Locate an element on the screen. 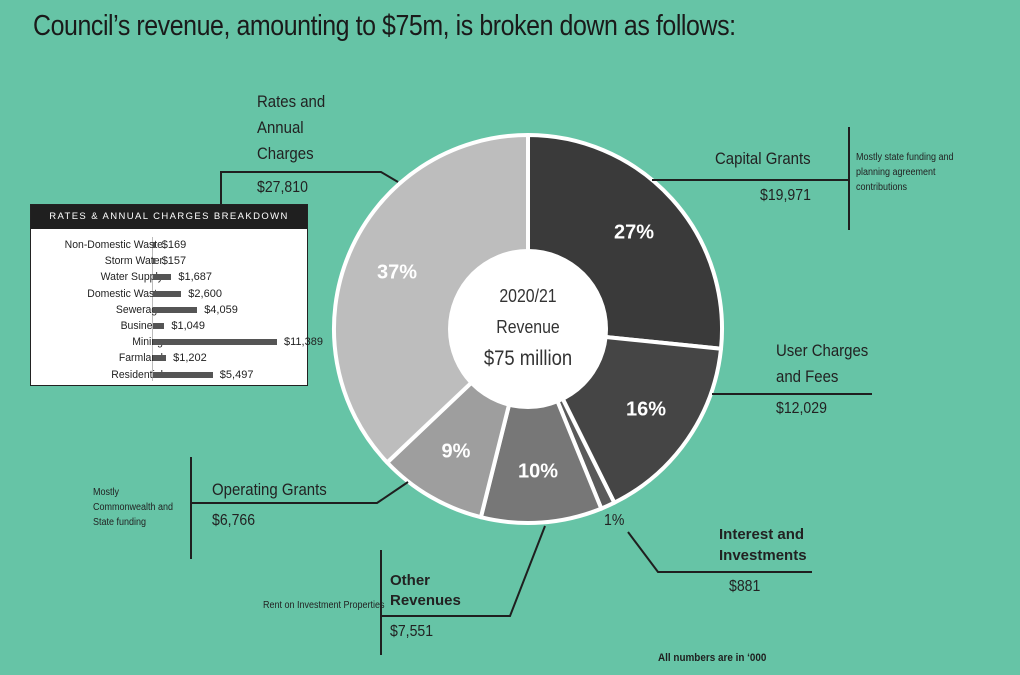 The width and height of the screenshot is (1020, 675). donut-center-label: 2020/21 Revenue $75 million is located at coordinates (528, 327).